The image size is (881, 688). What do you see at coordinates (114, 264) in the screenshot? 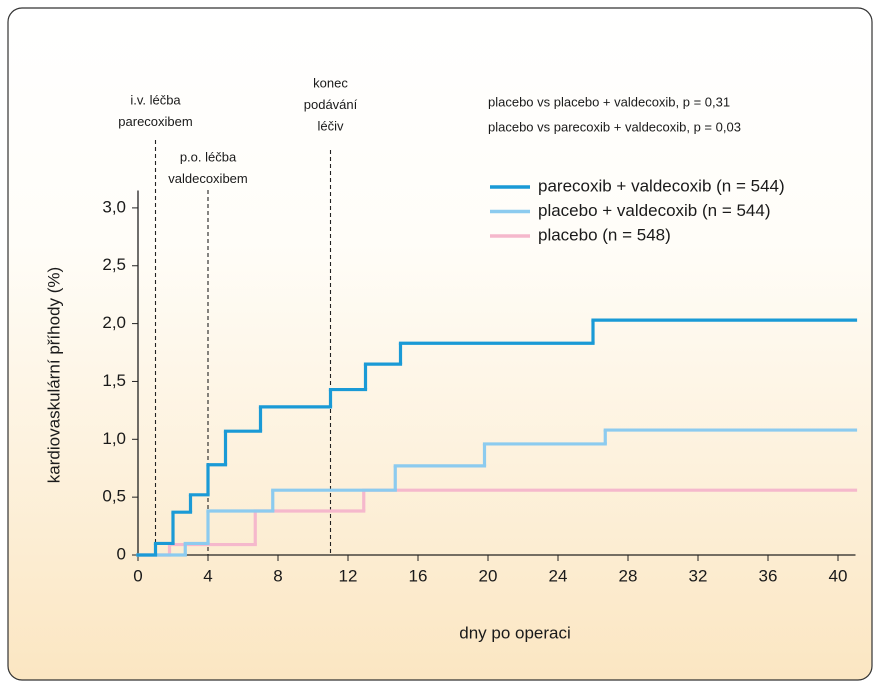
I see `y-tick-label: 2,5` at bounding box center [114, 264].